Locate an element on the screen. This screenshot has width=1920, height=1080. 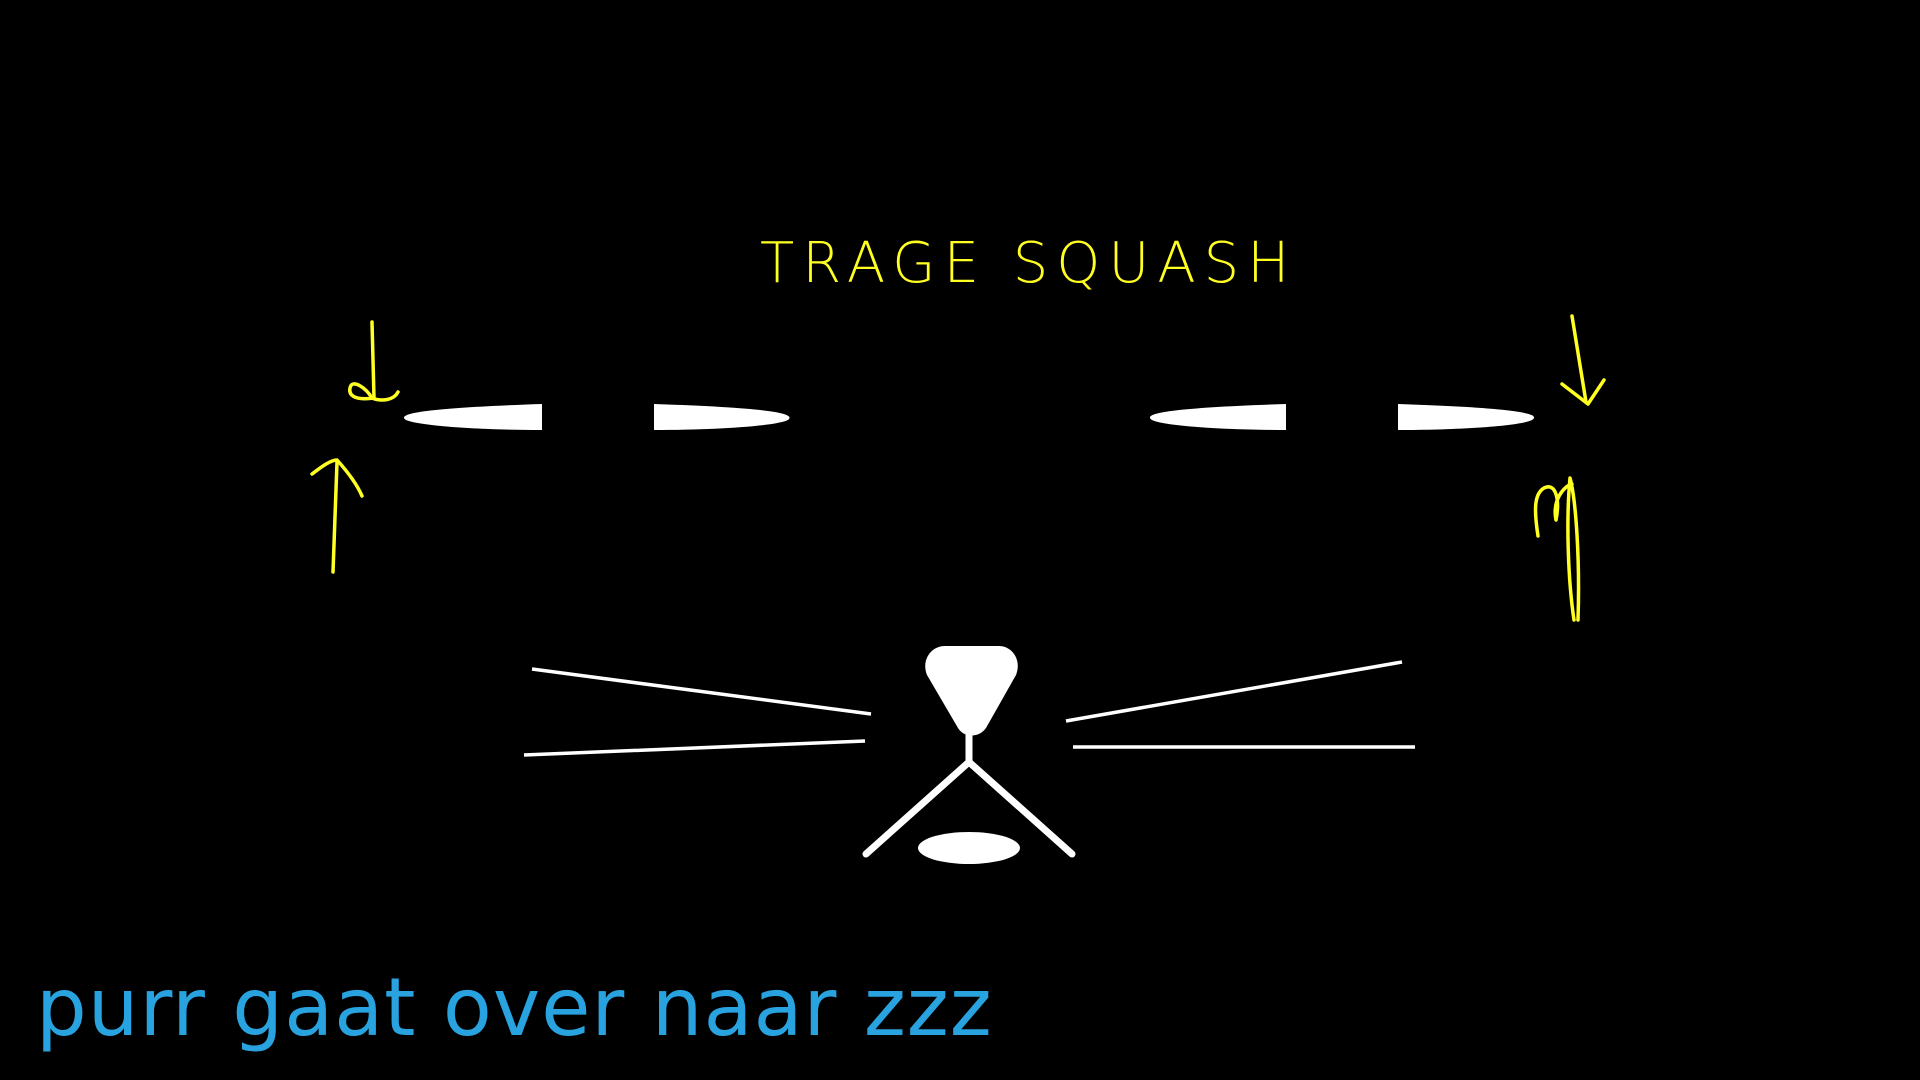
right-whiskers is located at coordinates (1240, 704).